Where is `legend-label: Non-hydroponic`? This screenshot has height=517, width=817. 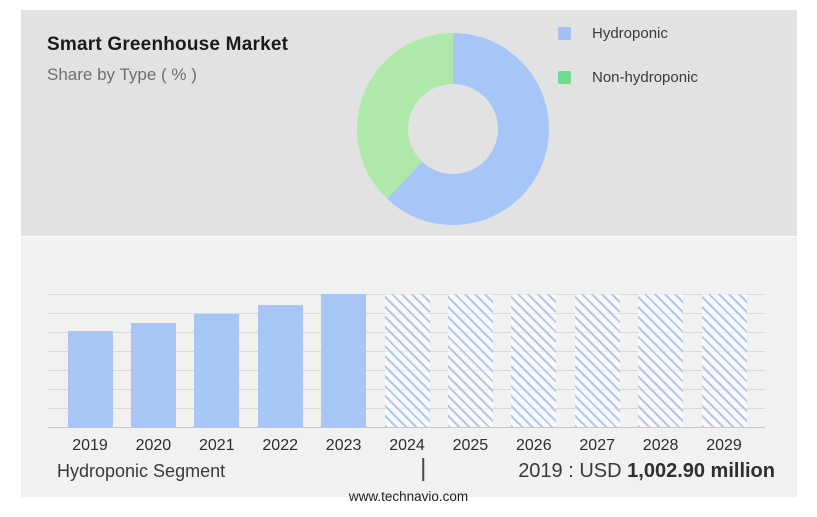 legend-label: Non-hydroponic is located at coordinates (645, 77).